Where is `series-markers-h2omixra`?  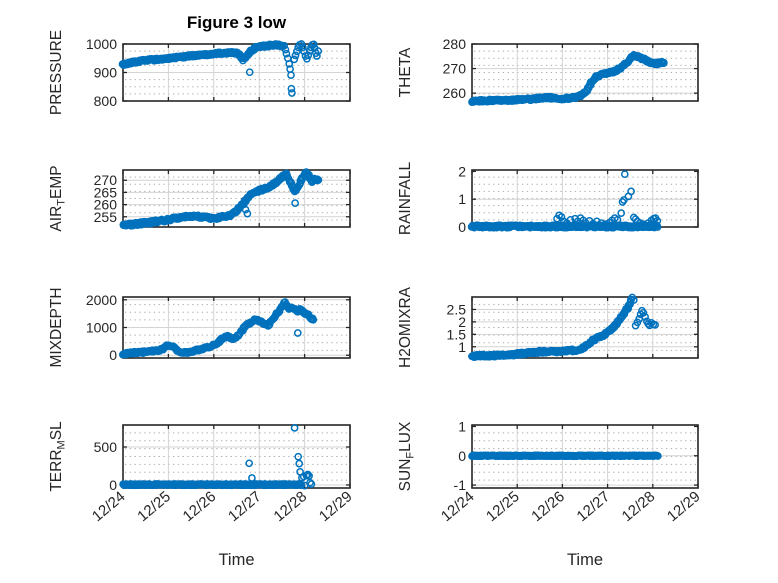 series-markers-h2omixra is located at coordinates (563, 327).